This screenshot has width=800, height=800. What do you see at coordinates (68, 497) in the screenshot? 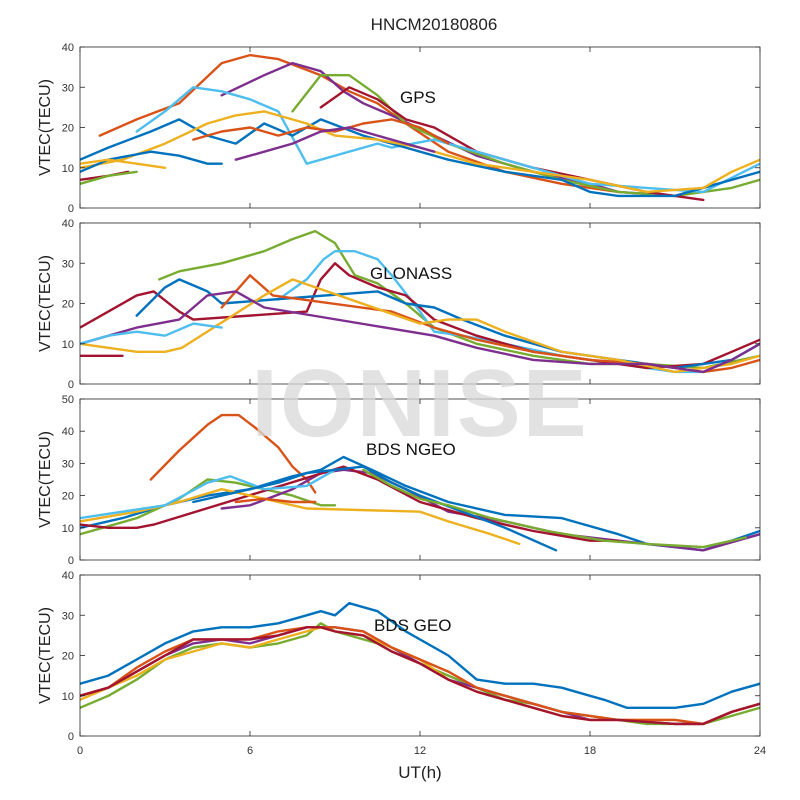
I see `panel3-ytick-label: 20` at bounding box center [68, 497].